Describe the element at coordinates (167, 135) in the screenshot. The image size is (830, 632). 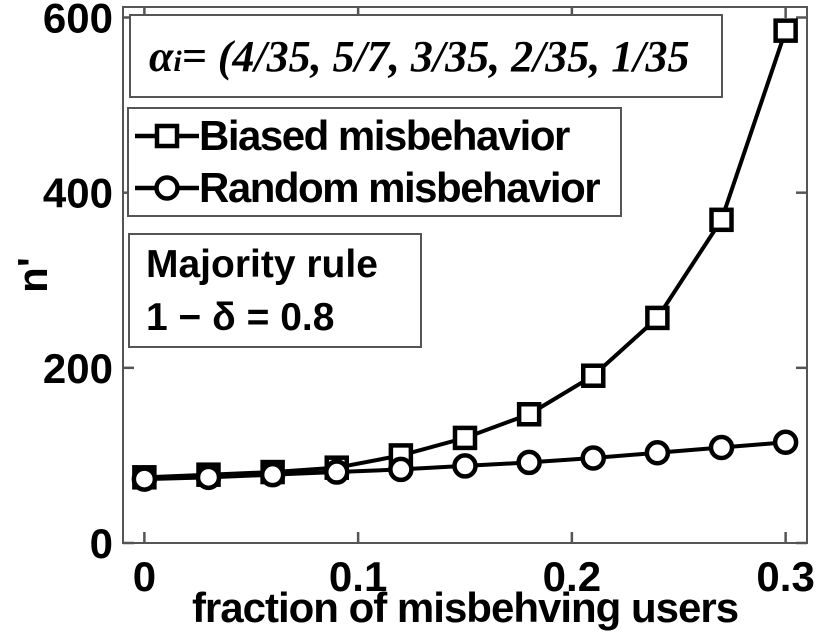
I see `square-marker-icon` at that location.